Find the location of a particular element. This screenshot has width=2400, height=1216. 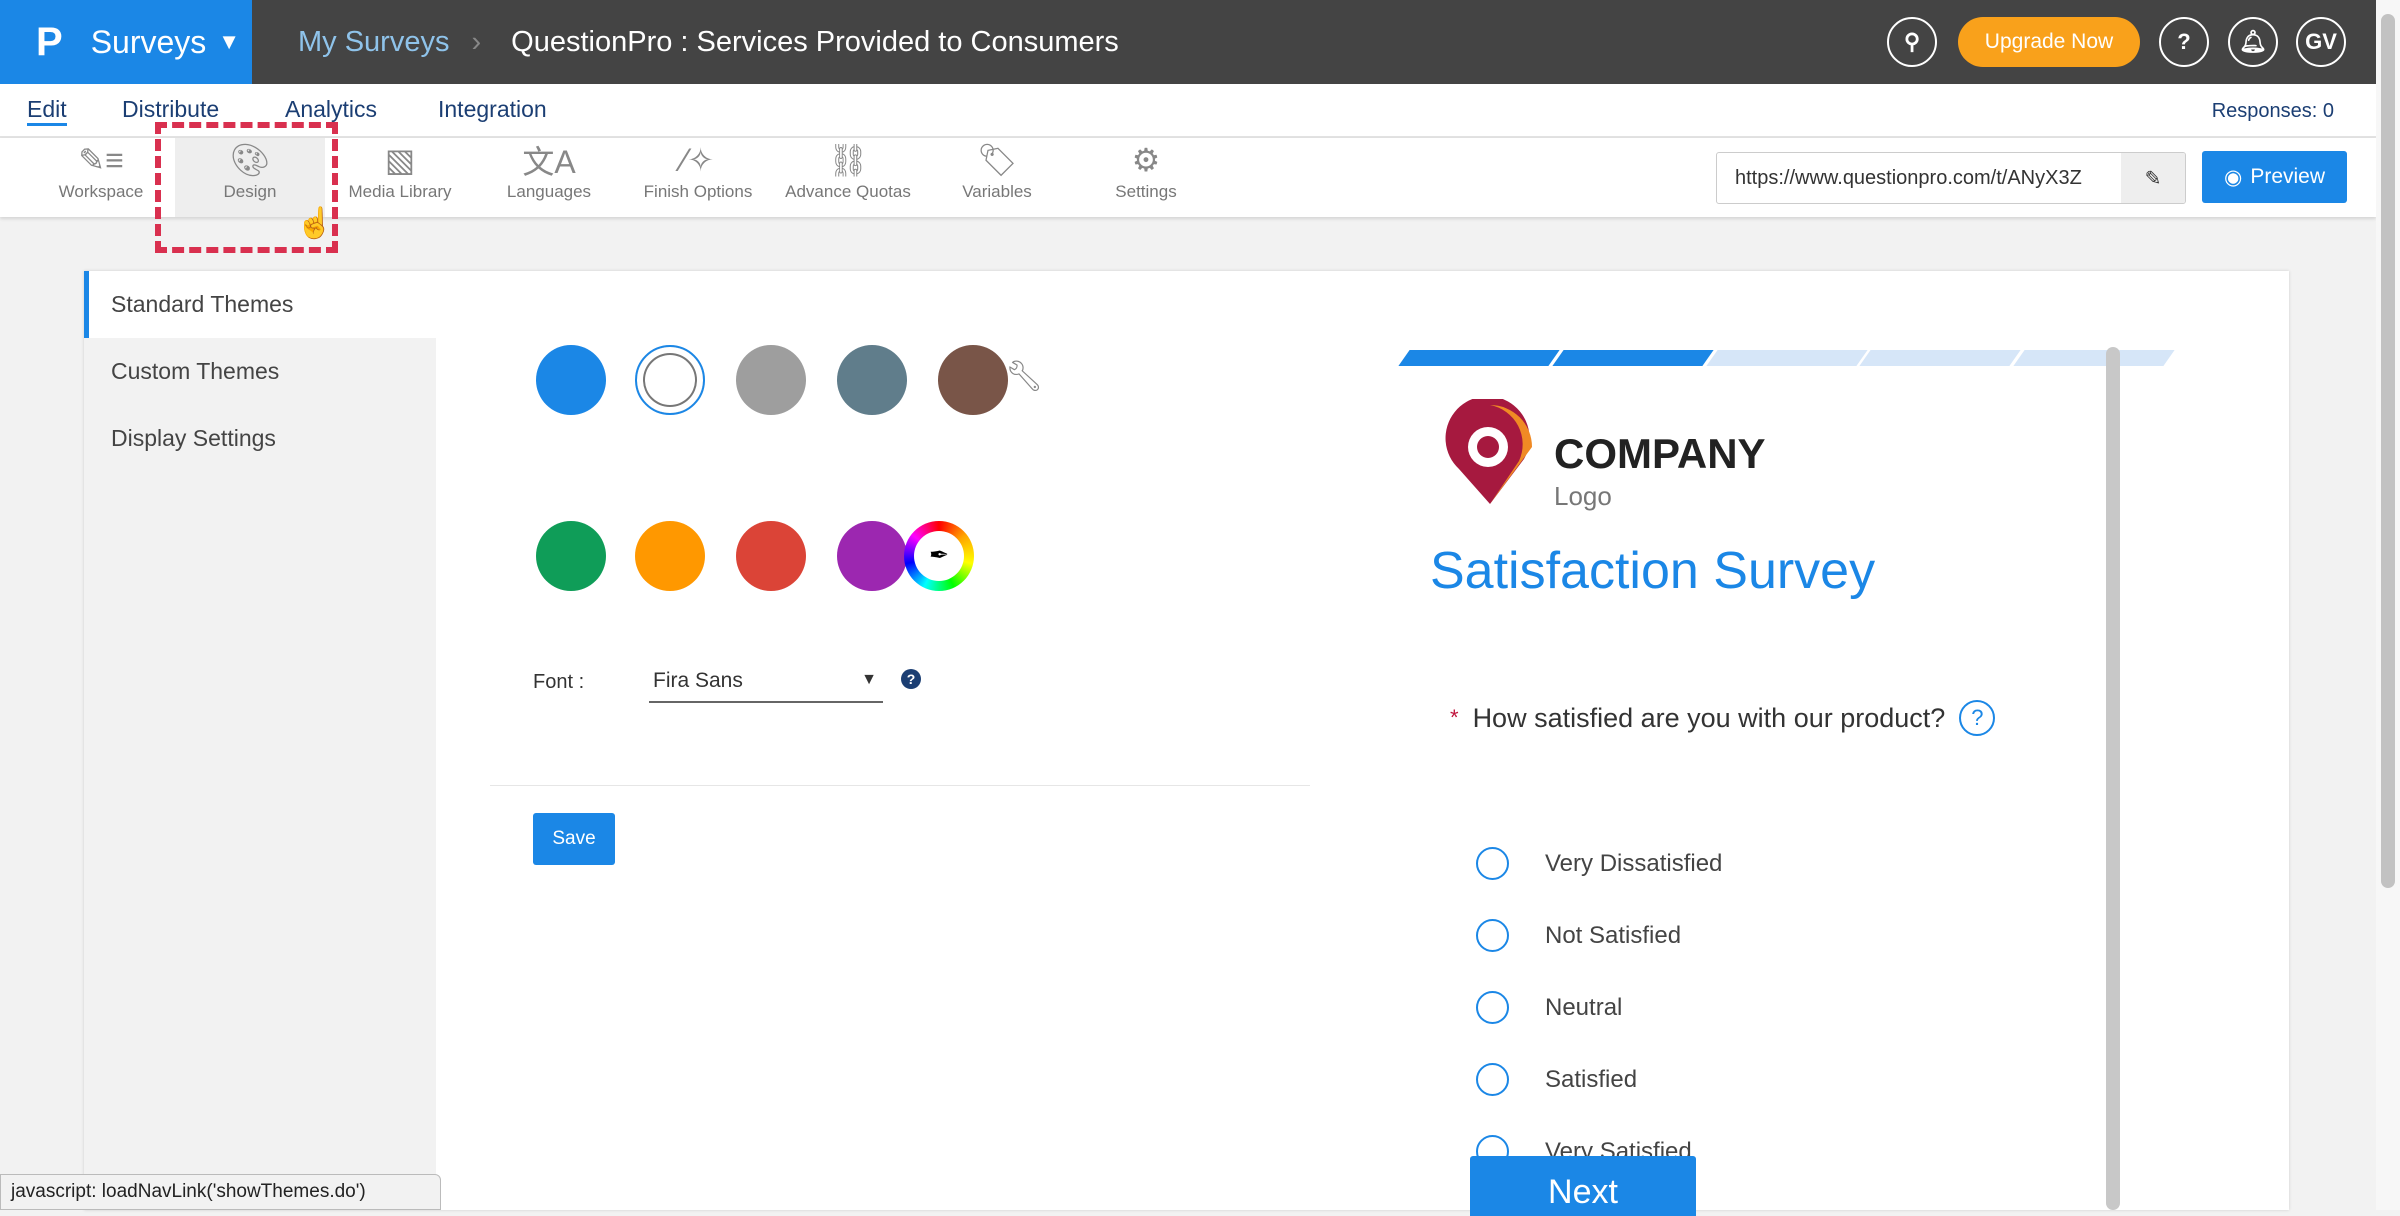

toolbar-workspace: ✎≡ Workspace is located at coordinates (101, 177).